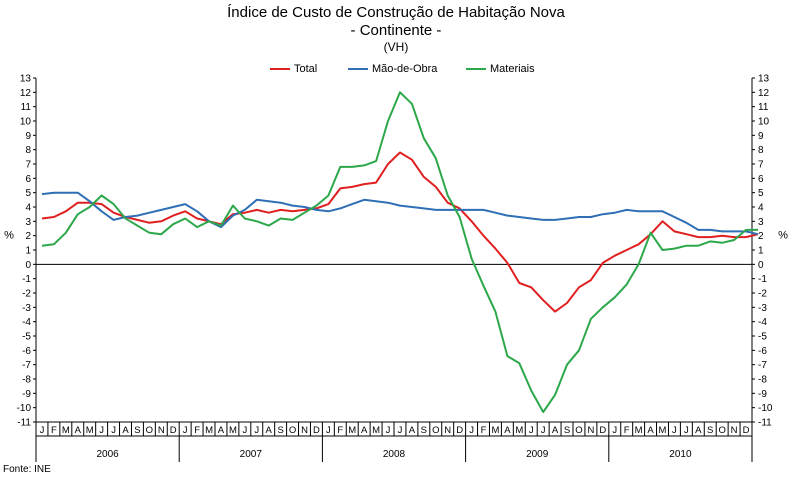 The image size is (792, 483). Describe the element at coordinates (24, 408) in the screenshot. I see `y-tick-label-left: -10` at that location.